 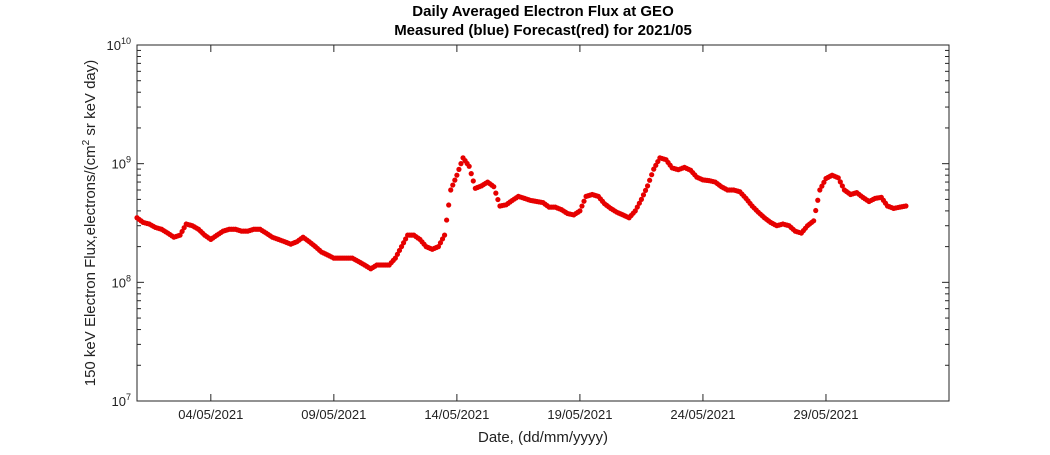 What do you see at coordinates (543, 11) in the screenshot?
I see `chart-title: Daily Averaged Electron Flux at GEO` at bounding box center [543, 11].